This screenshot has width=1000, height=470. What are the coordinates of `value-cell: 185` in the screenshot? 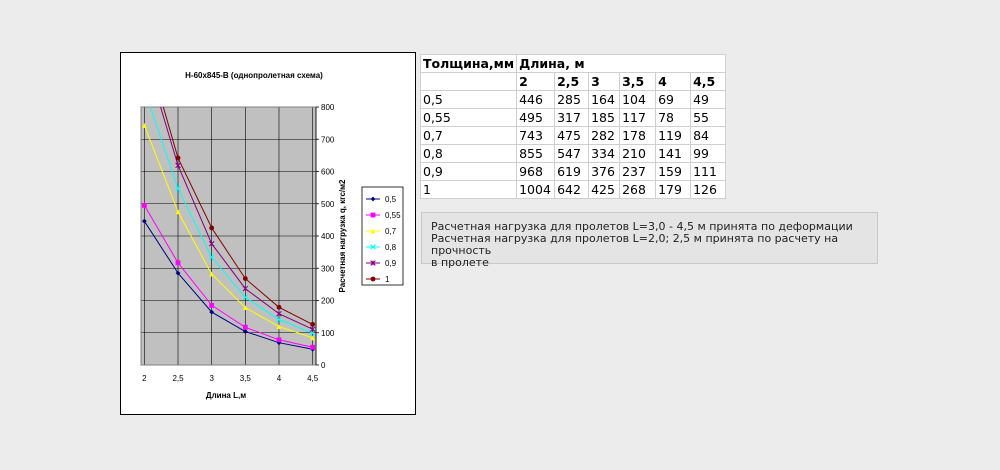 It's located at (604, 117).